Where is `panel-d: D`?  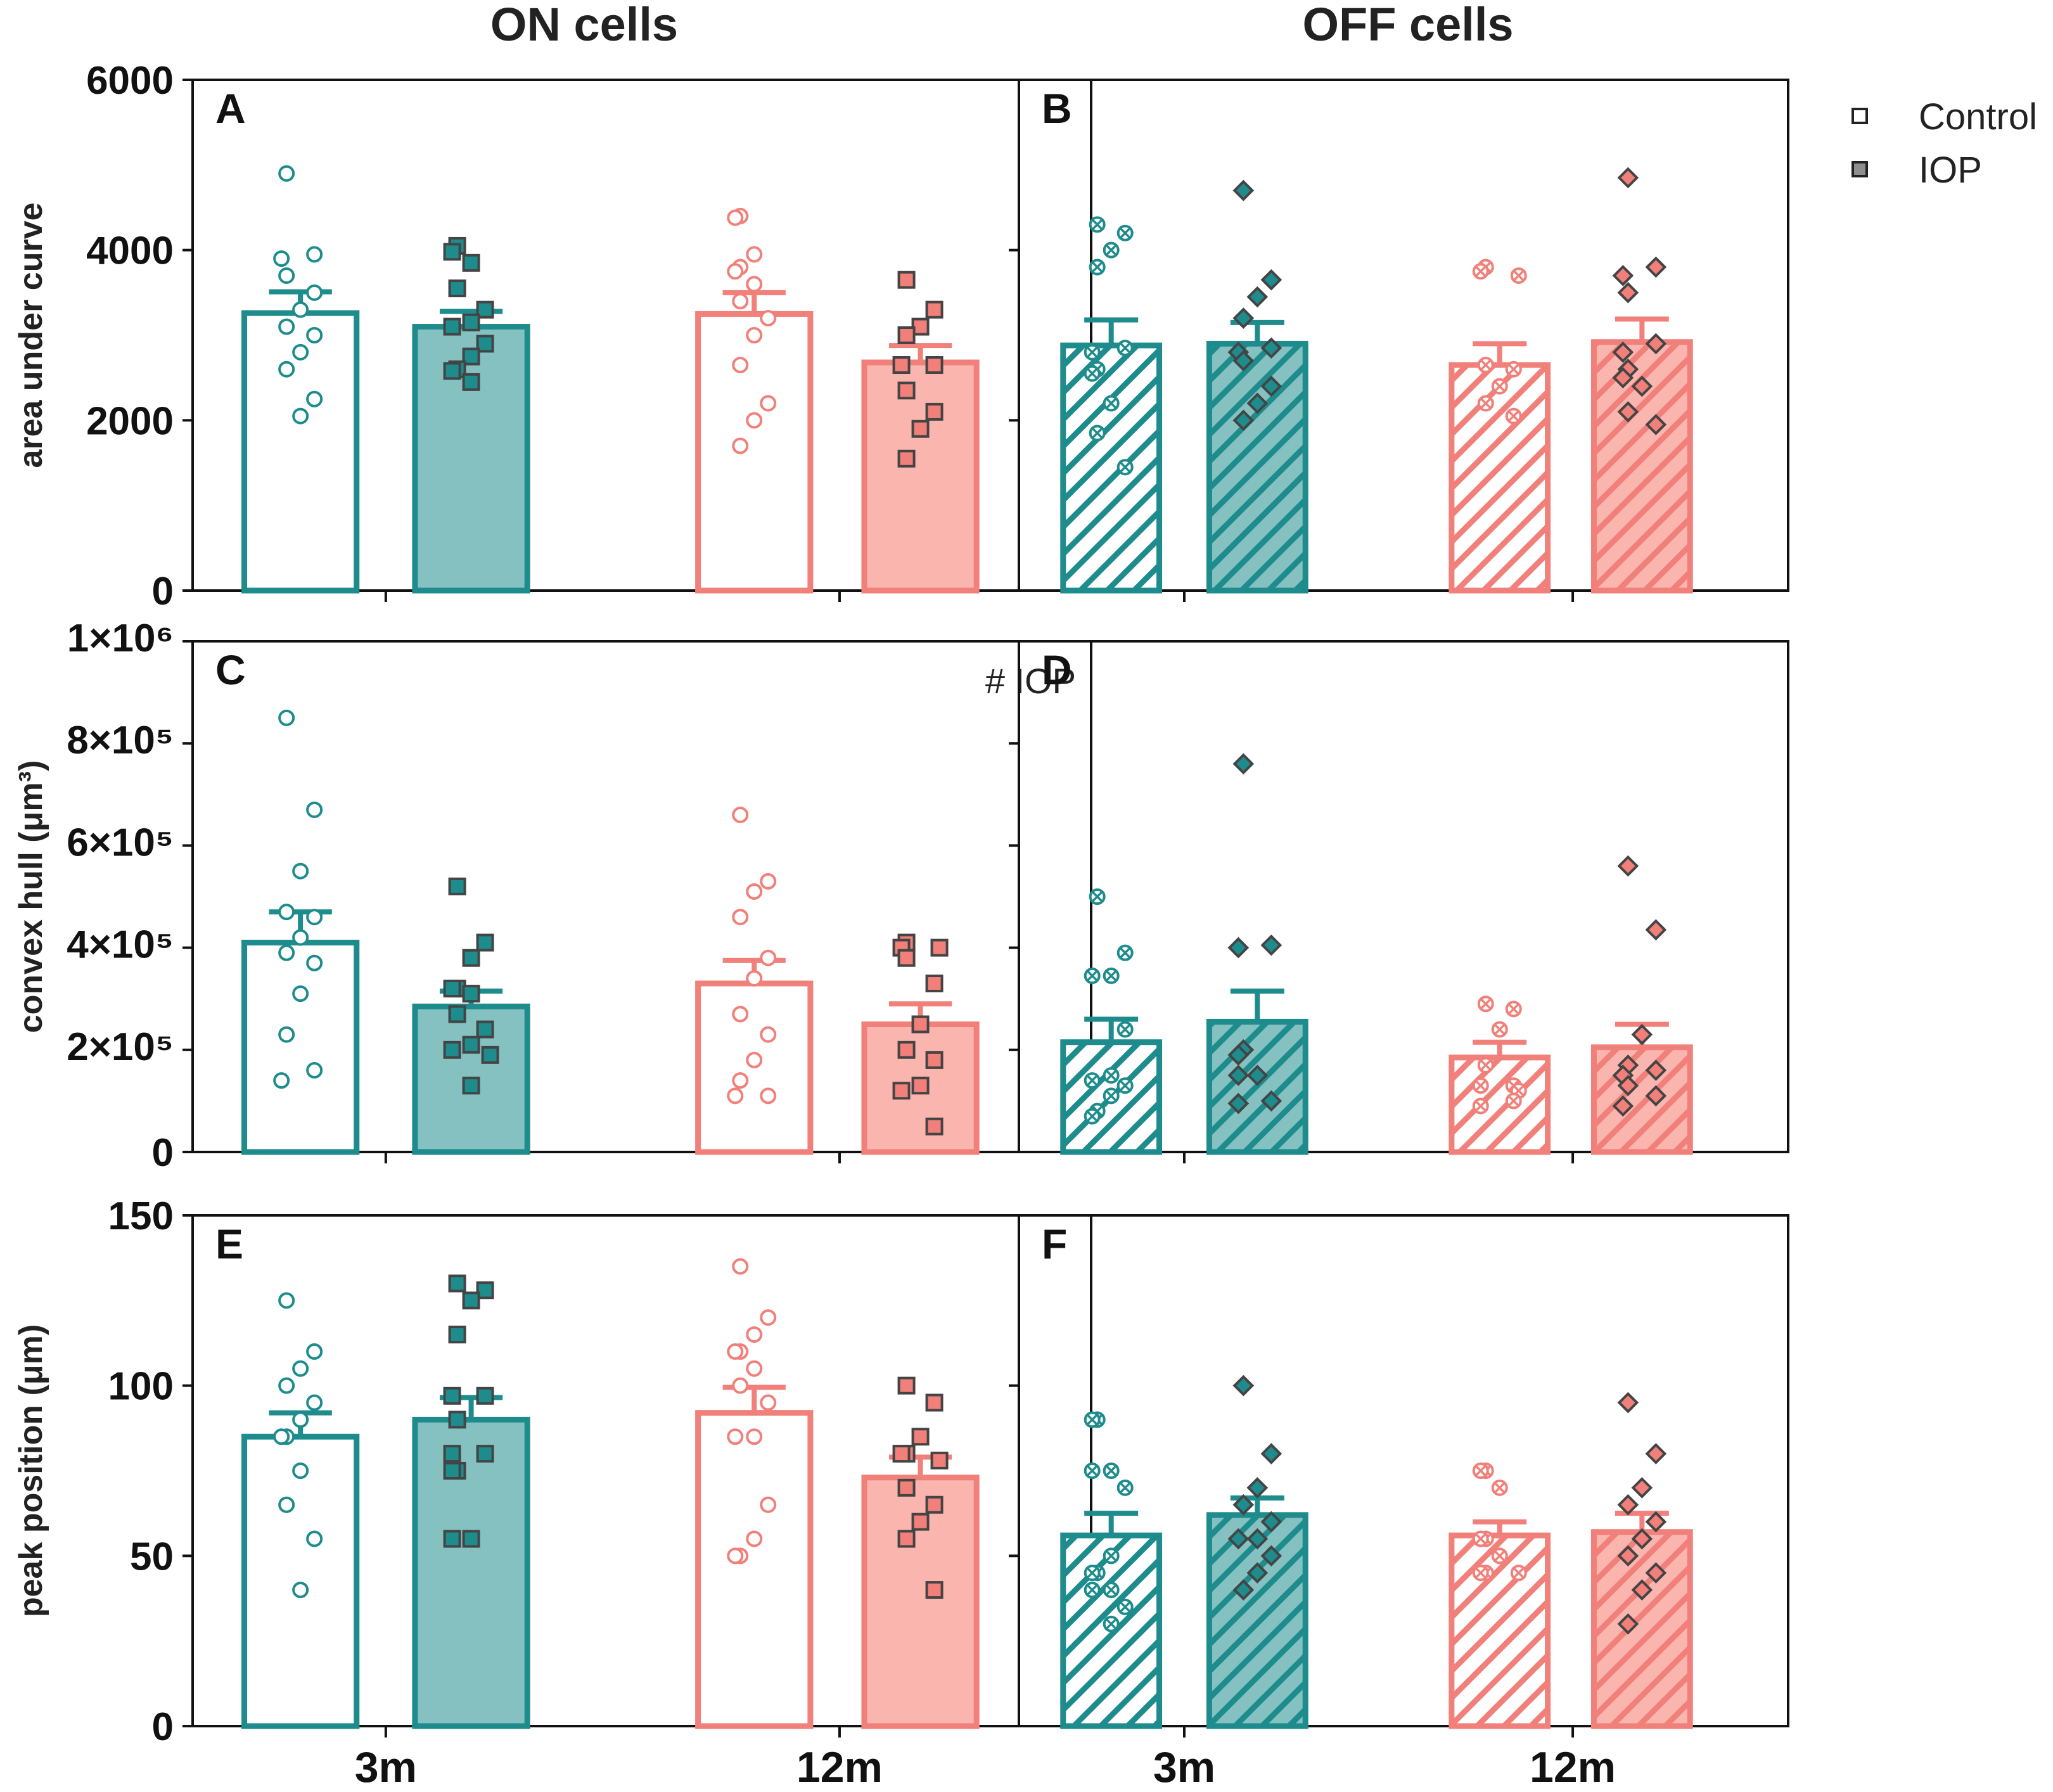
panel-d: D is located at coordinates (1399, 901).